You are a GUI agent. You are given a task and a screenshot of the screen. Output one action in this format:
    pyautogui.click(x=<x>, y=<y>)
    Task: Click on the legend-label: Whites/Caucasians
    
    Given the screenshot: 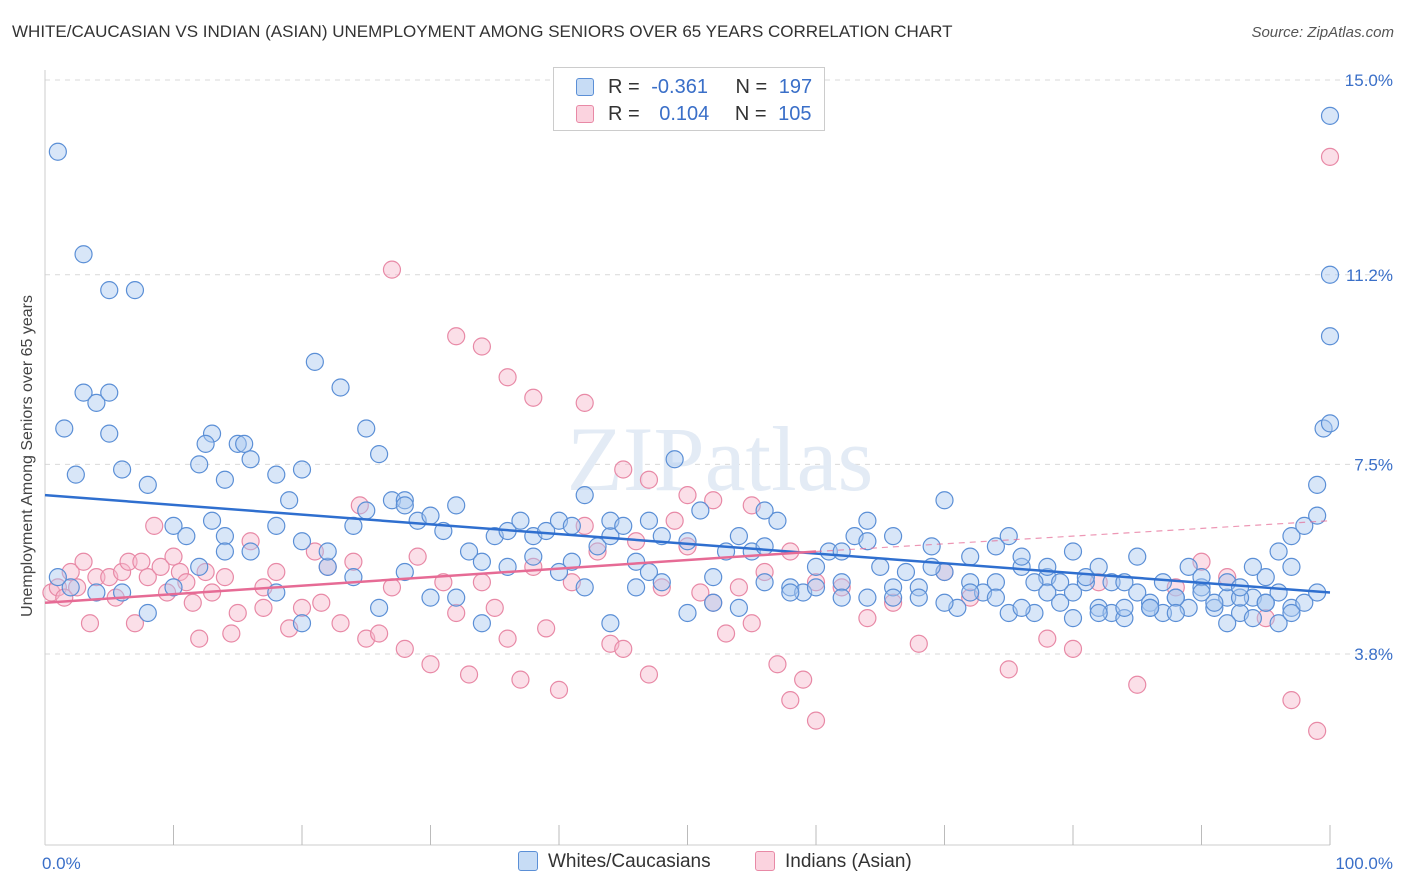 What is the action you would take?
    pyautogui.click(x=629, y=861)
    